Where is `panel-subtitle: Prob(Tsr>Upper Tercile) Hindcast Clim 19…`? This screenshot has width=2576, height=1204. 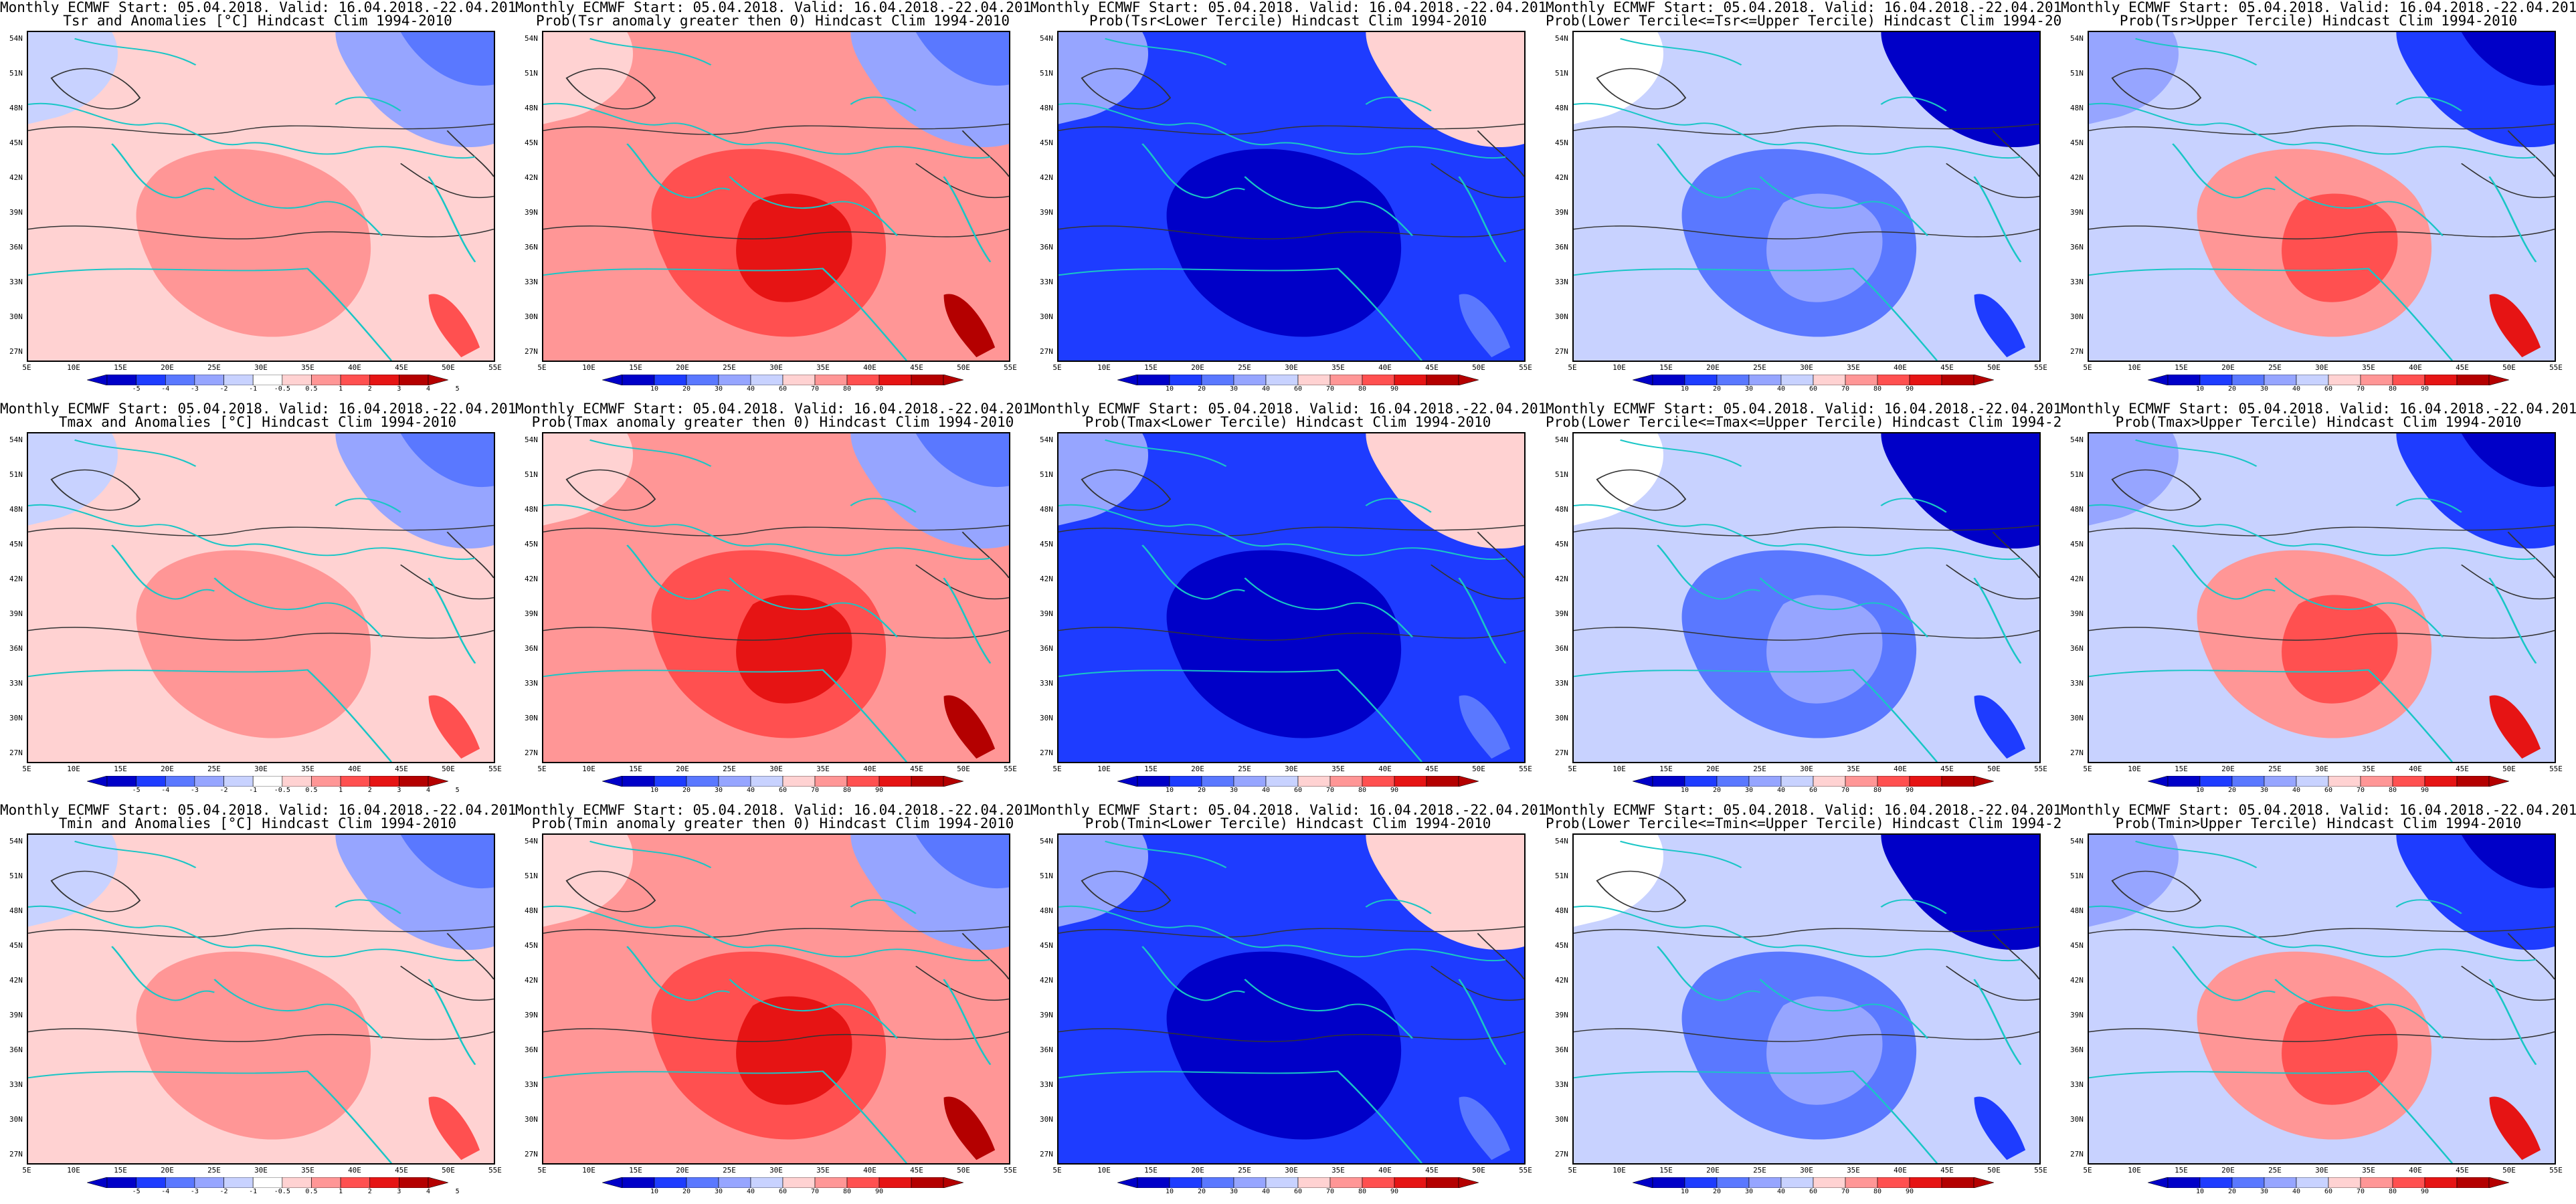 panel-subtitle: Prob(Tsr>Upper Tercile) Hindcast Clim 19… is located at coordinates (2318, 21).